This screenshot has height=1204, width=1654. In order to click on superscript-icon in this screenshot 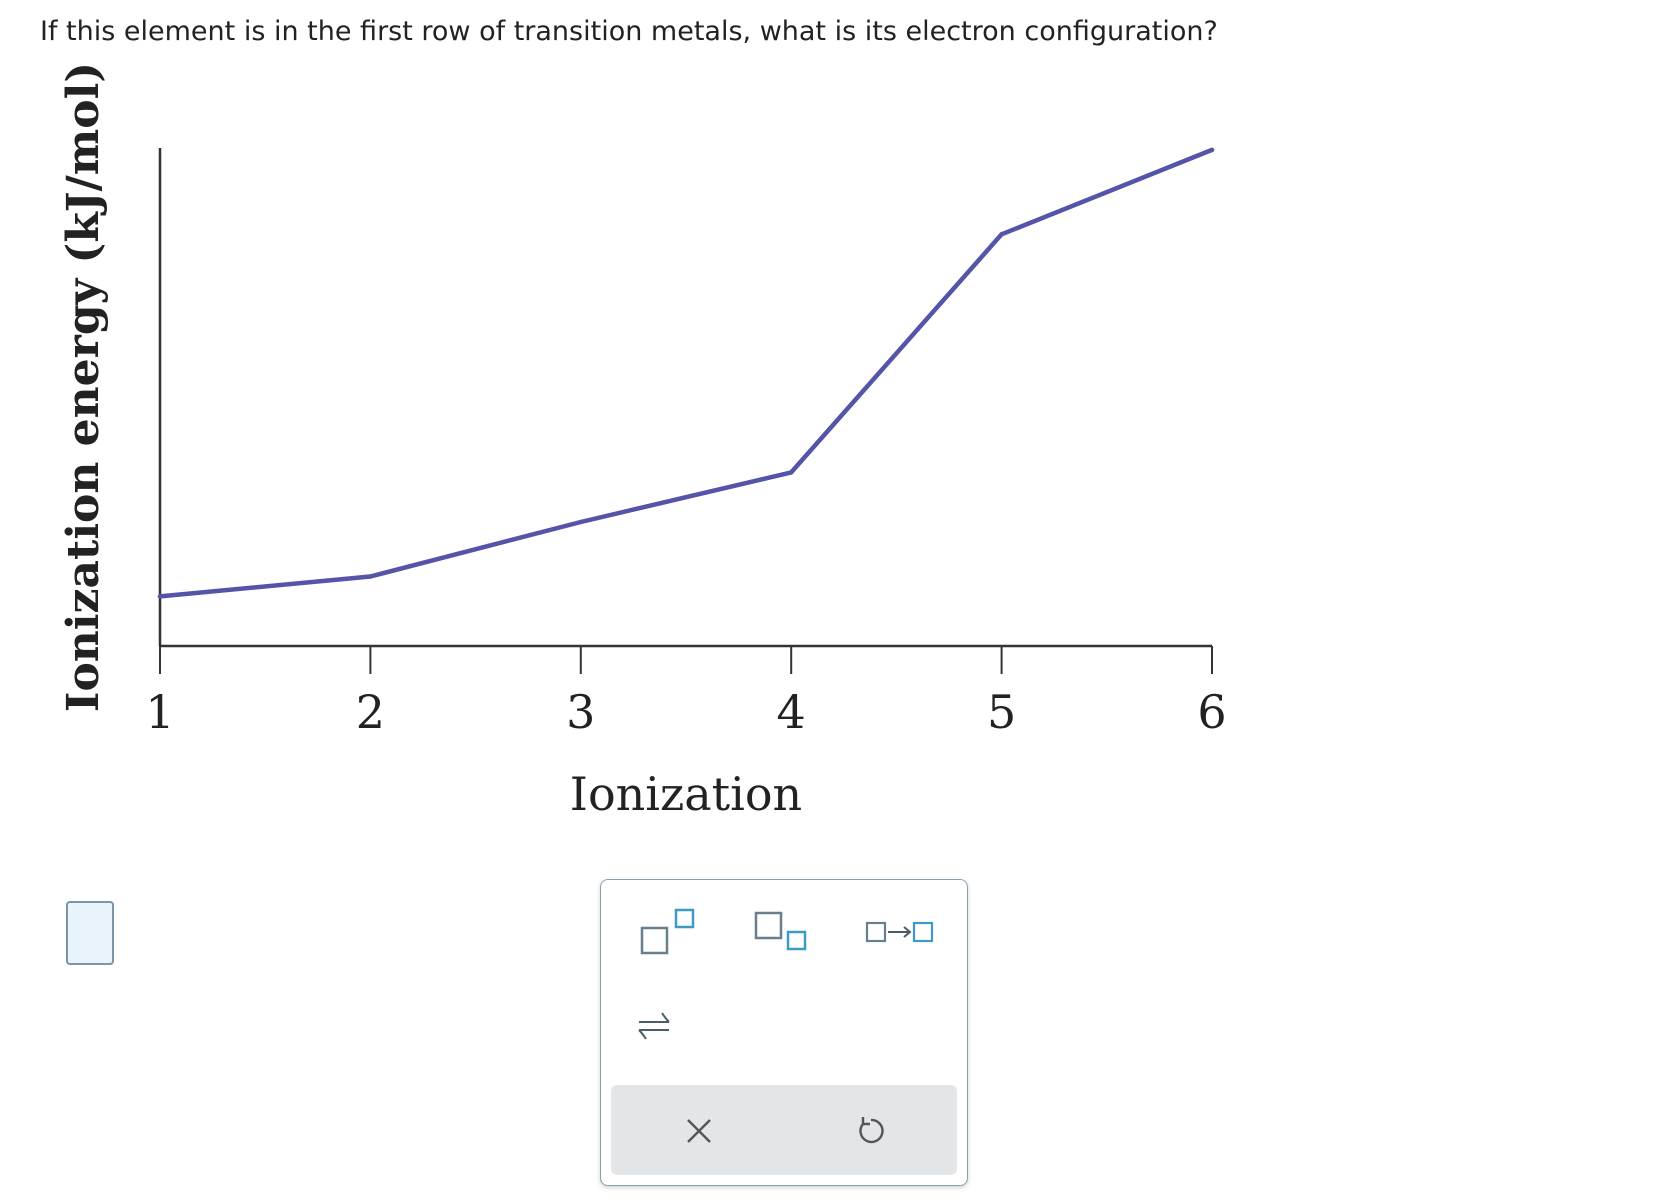, I will do `click(667, 931)`.